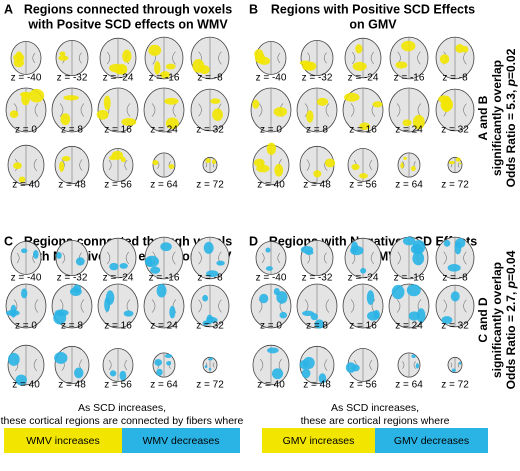  I want to click on slice-label: z = 72, so click(210, 385).